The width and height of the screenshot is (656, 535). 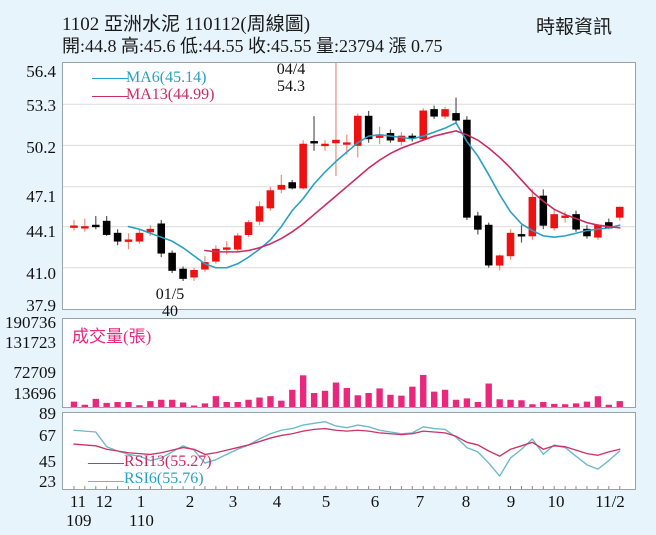 I want to click on rsi-ytick-2: 45, so click(x=47, y=461).